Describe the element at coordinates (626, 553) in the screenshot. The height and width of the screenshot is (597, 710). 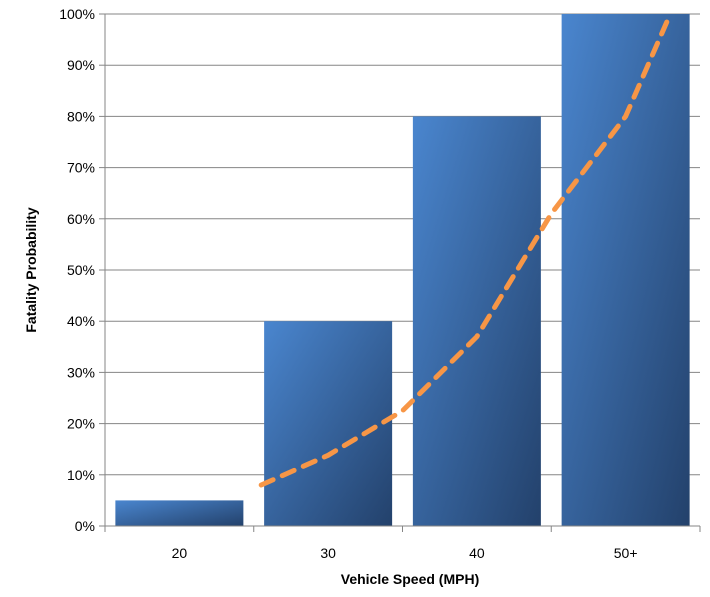
I see `x-tick-label: 50+` at that location.